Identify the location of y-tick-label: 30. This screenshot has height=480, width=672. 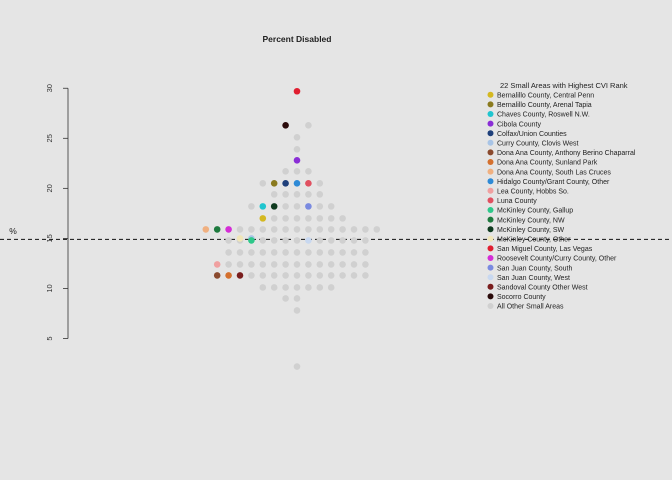
(49, 88).